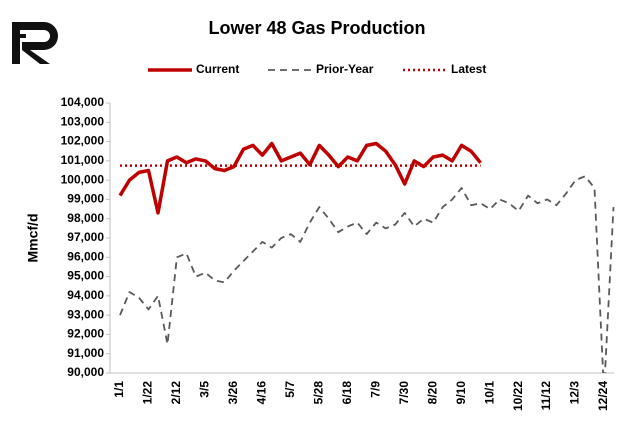 This screenshot has width=634, height=433. What do you see at coordinates (85, 276) in the screenshot?
I see `y-tick-label: 95,000` at bounding box center [85, 276].